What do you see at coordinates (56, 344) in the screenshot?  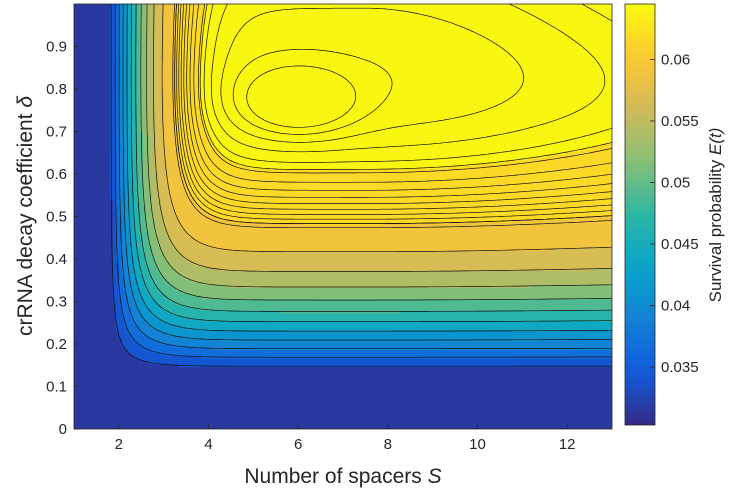 I see `y-tick-label: 0.2` at bounding box center [56, 344].